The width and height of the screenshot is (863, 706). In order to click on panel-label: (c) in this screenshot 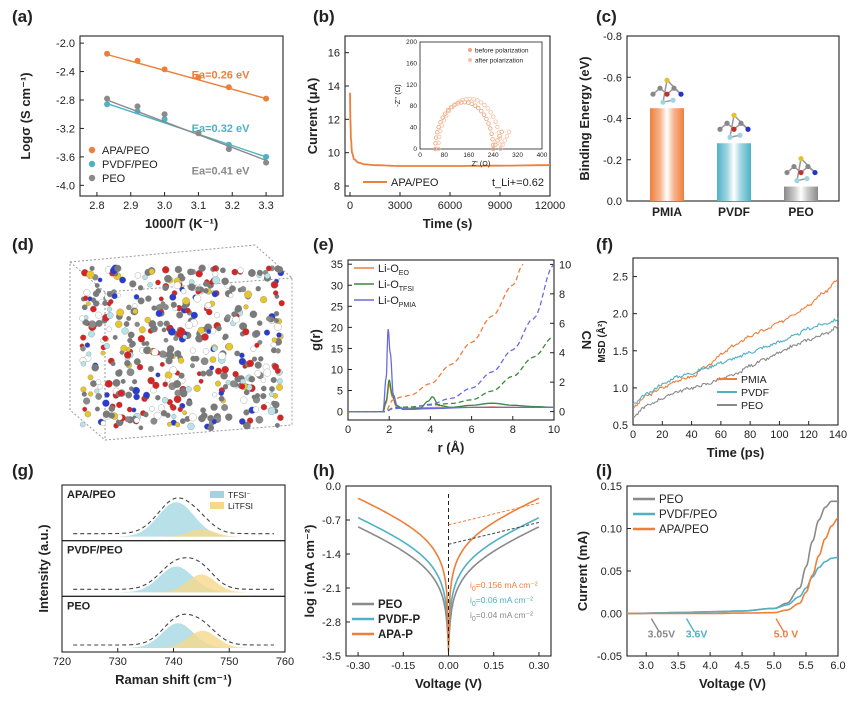, I will do `click(606, 16)`.